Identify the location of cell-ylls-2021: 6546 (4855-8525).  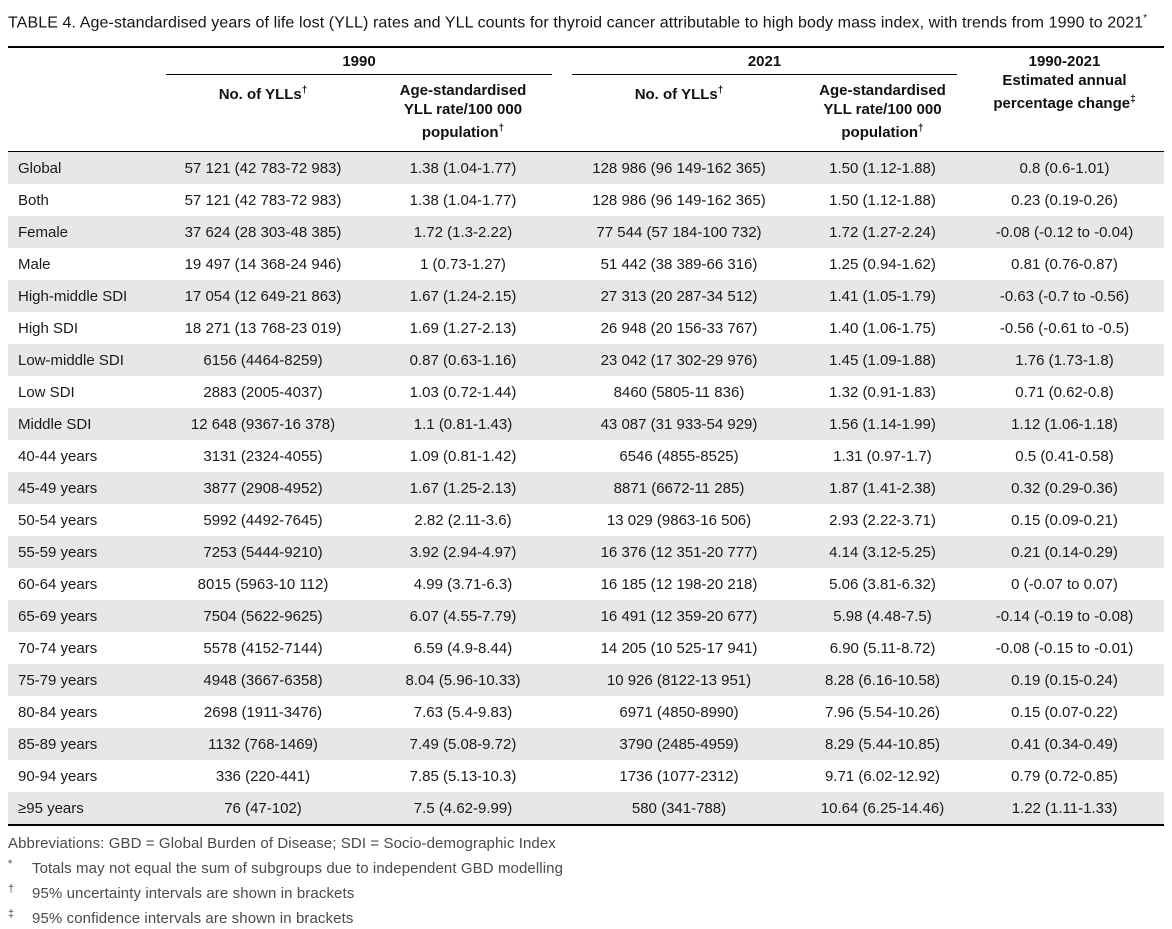
(679, 456).